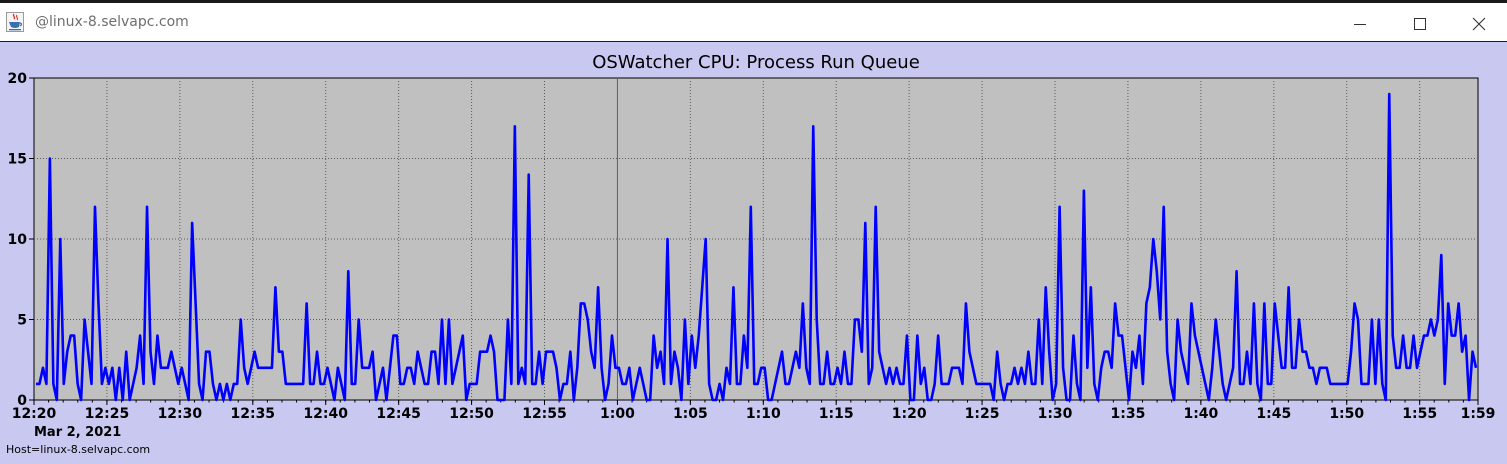  I want to click on x-tick-label: 1:15, so click(836, 414).